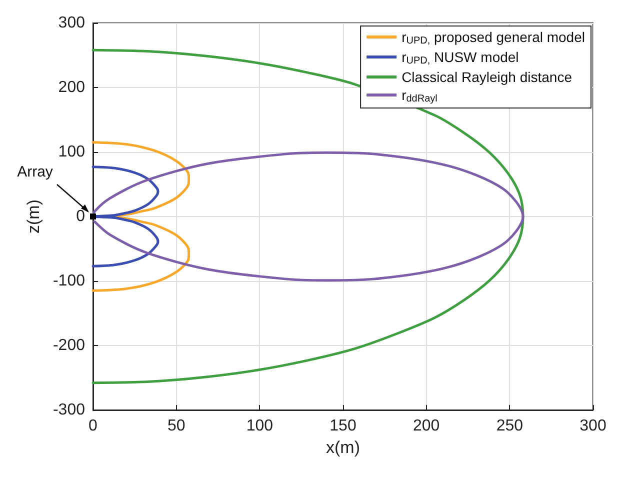  Describe the element at coordinates (93, 426) in the screenshot. I see `x-tick-label: 0` at that location.